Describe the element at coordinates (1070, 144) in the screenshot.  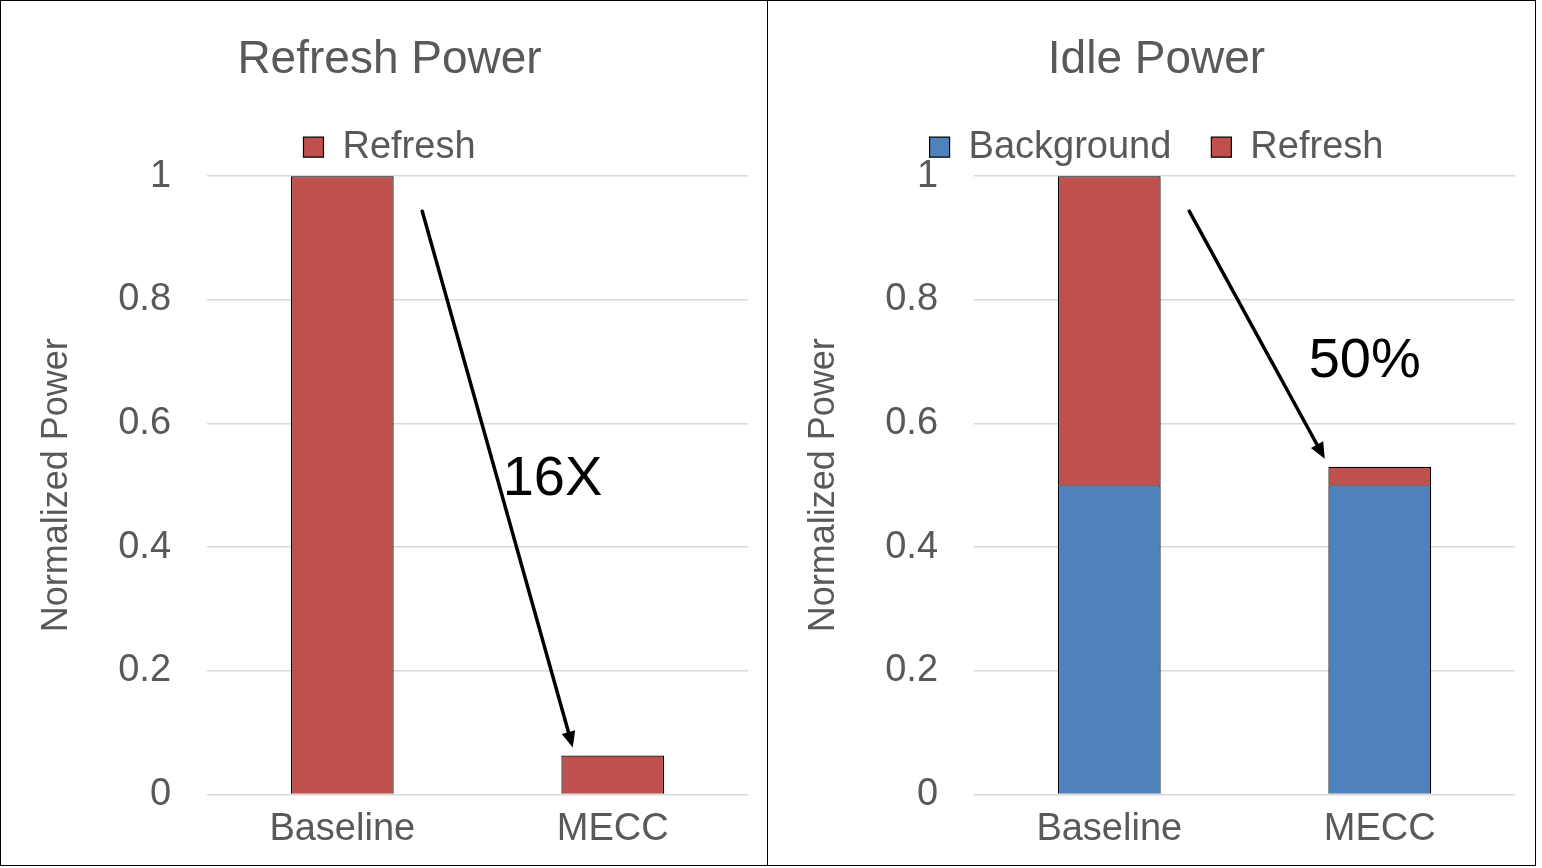
I see `legend-label: Background` at that location.